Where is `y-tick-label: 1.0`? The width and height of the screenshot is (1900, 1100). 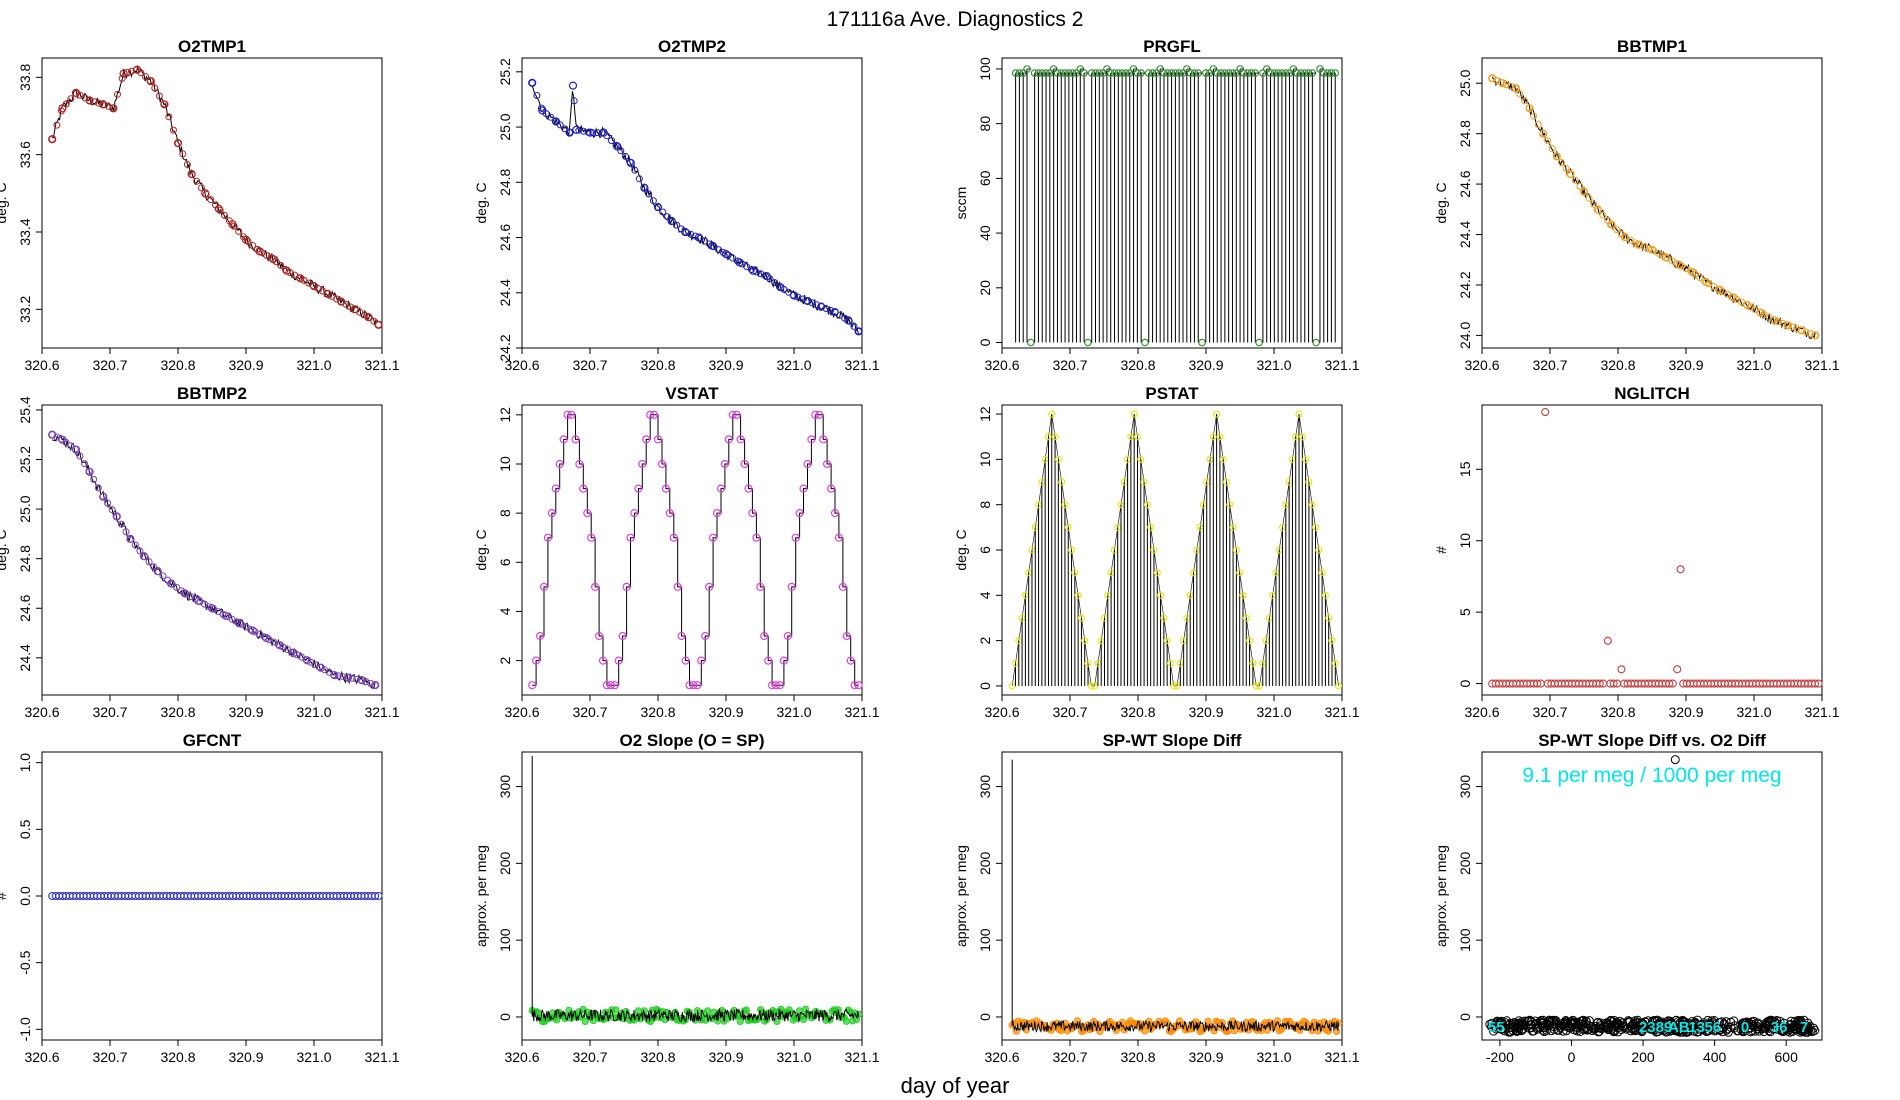
y-tick-label: 1.0 is located at coordinates (25, 763).